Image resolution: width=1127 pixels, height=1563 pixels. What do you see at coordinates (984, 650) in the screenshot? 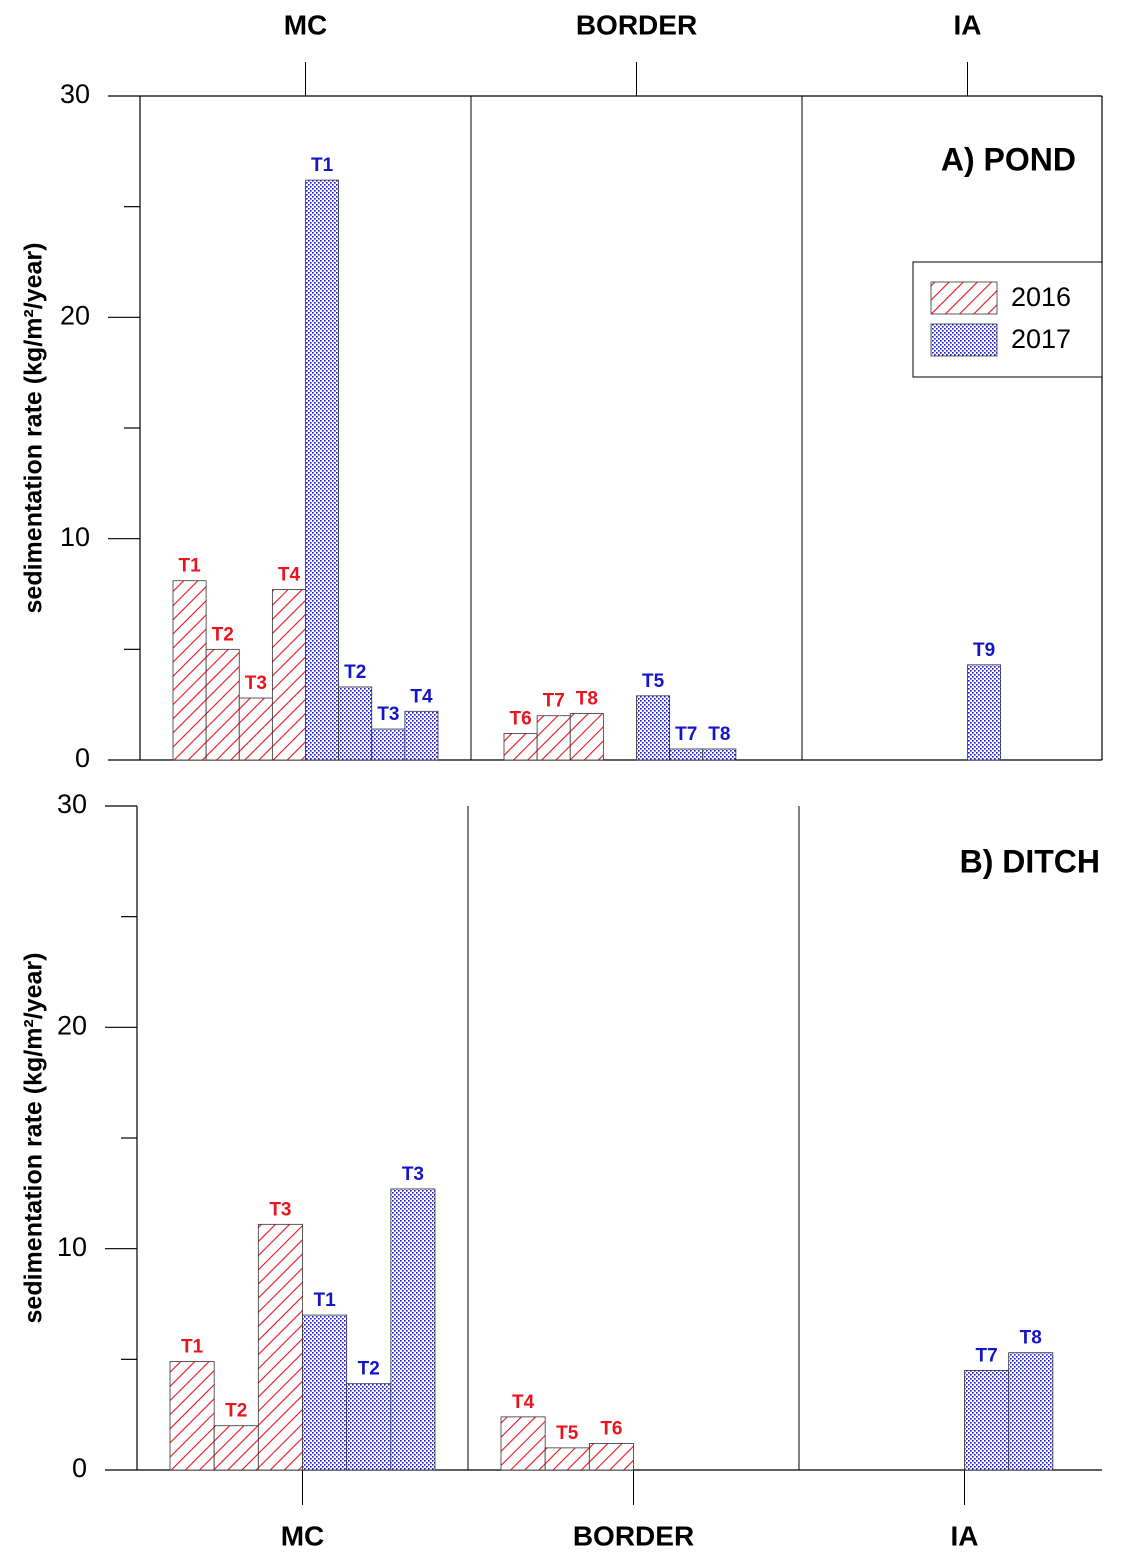
I see `bar-label: T9` at bounding box center [984, 650].